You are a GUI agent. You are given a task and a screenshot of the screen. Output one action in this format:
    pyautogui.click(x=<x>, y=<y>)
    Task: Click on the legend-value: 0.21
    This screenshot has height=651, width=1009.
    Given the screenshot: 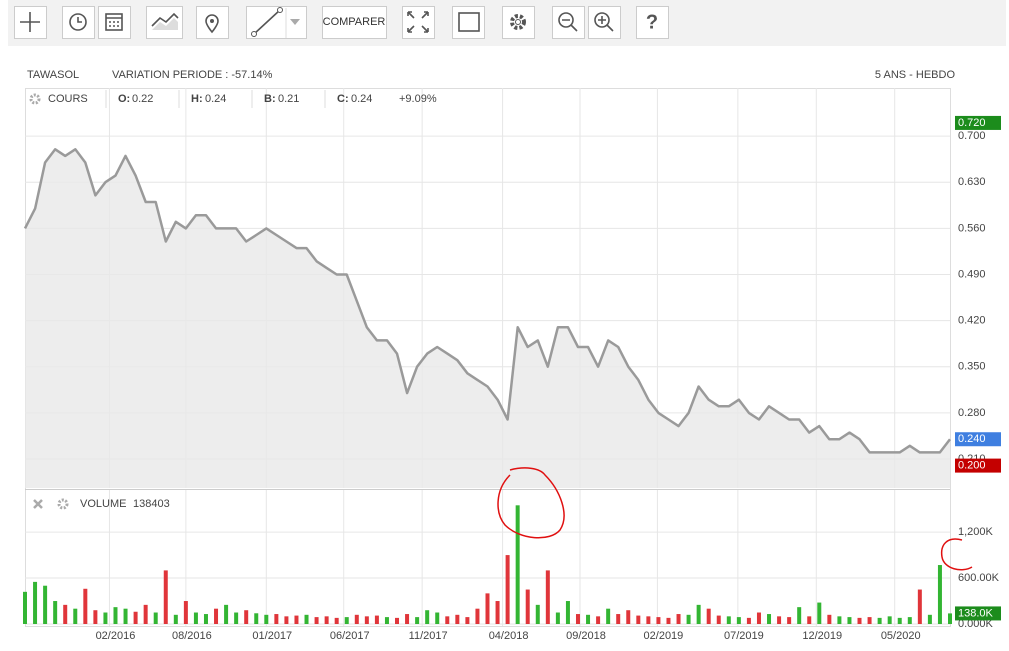 What is the action you would take?
    pyautogui.click(x=288, y=99)
    